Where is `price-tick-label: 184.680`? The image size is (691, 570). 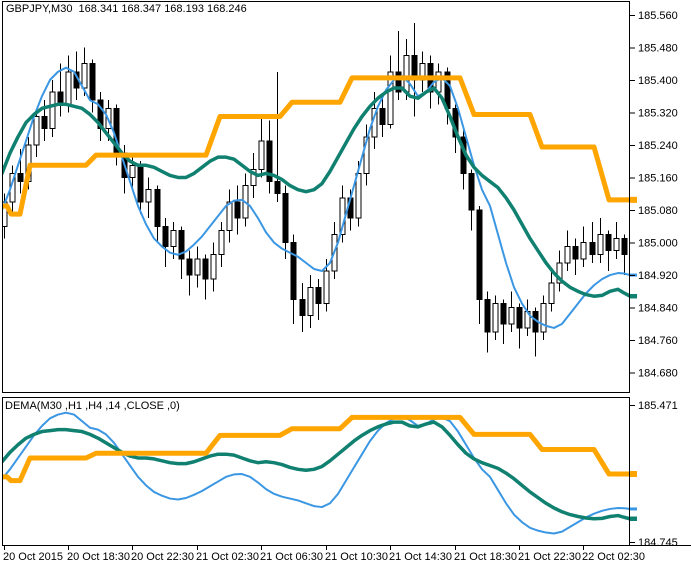 price-tick-label: 184.680 is located at coordinates (658, 374).